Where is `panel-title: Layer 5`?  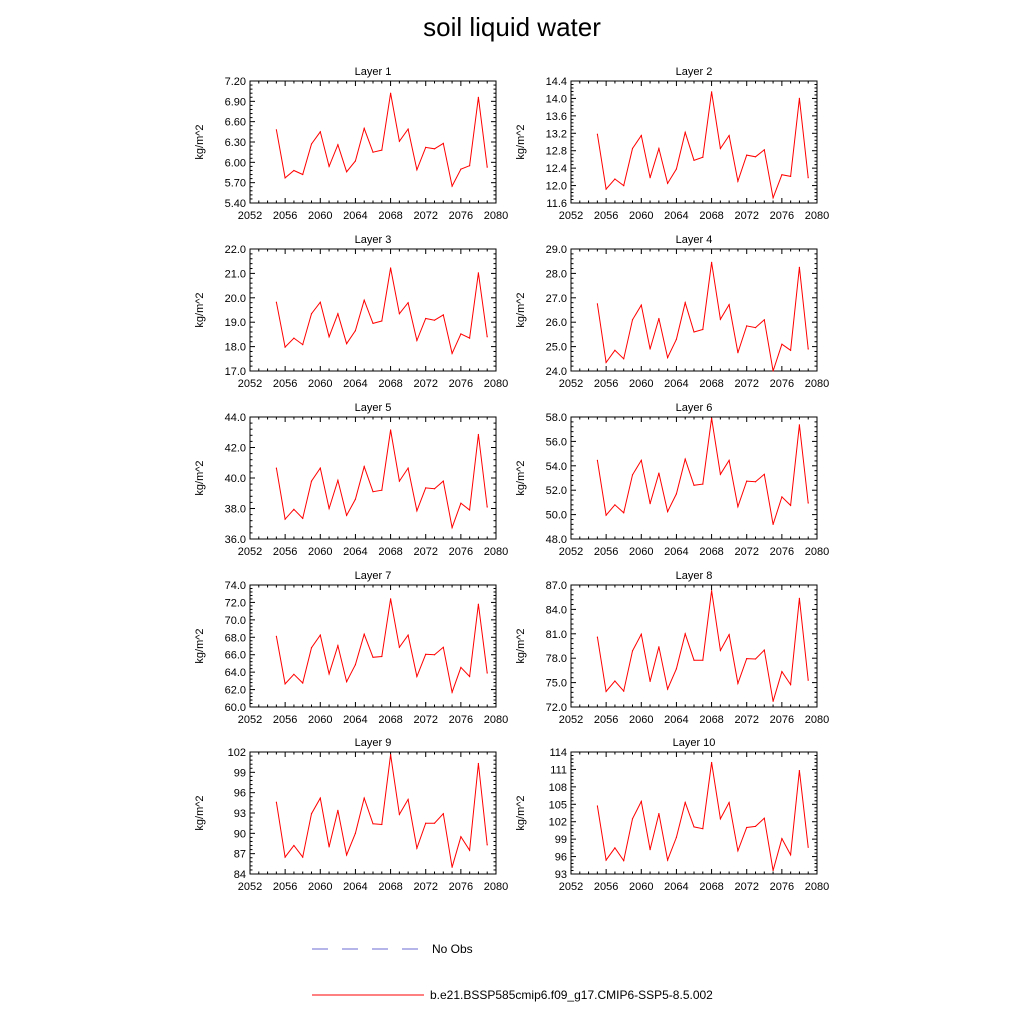 panel-title: Layer 5 is located at coordinates (373, 408).